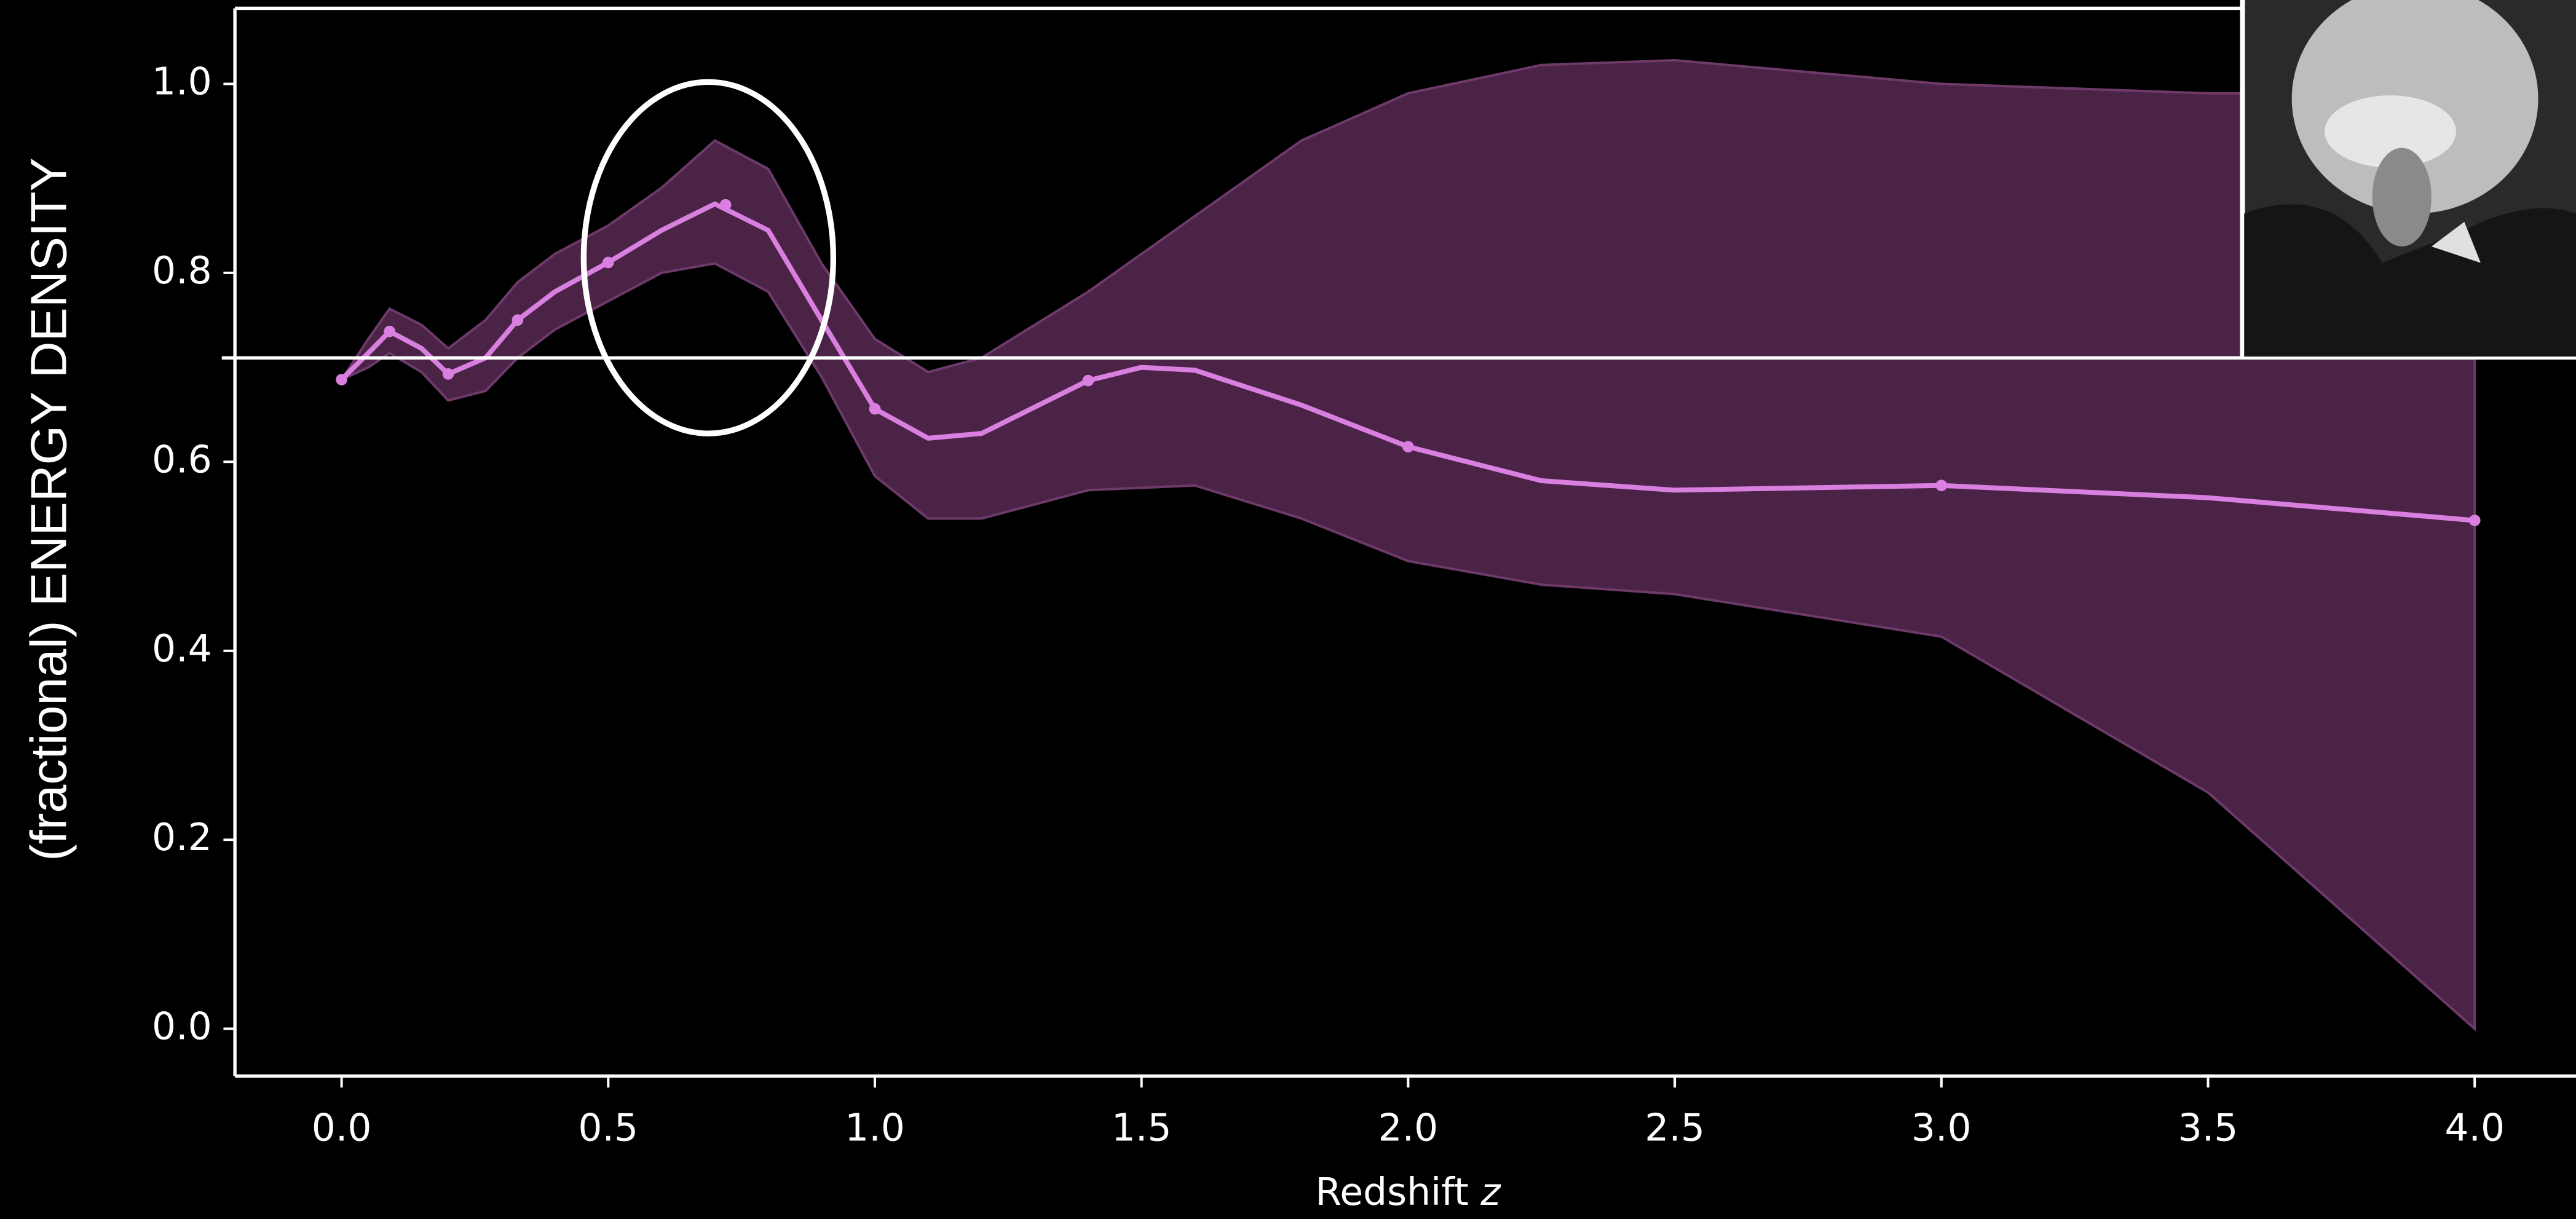  Describe the element at coordinates (2456, 242) in the screenshot. I see `photo-collar` at that location.